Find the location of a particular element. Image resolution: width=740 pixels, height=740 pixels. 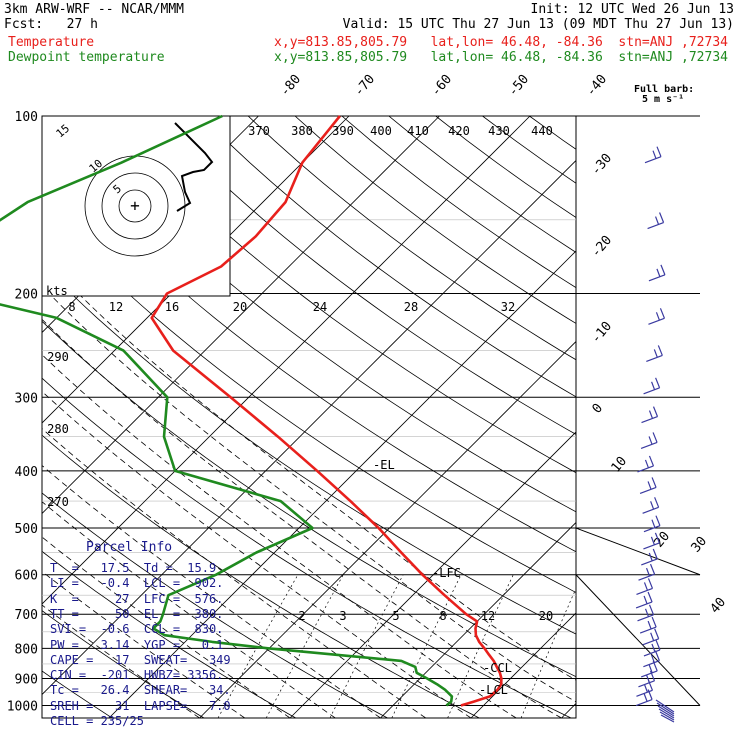

isotherm-label: -70 is located at coordinates (365, 86).